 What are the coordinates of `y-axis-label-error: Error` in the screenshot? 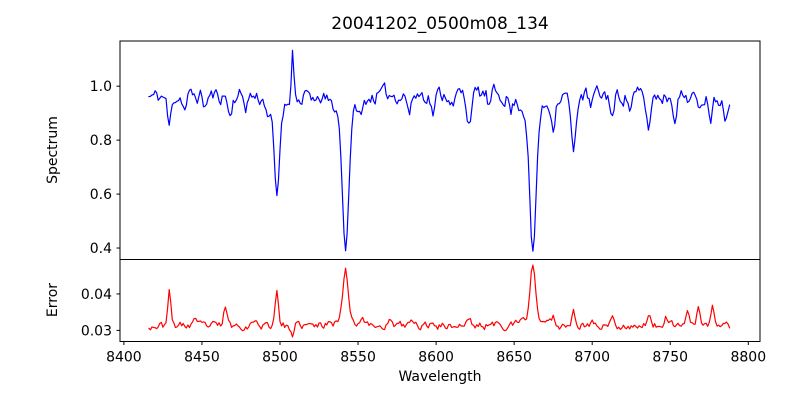 It's located at (53, 300).